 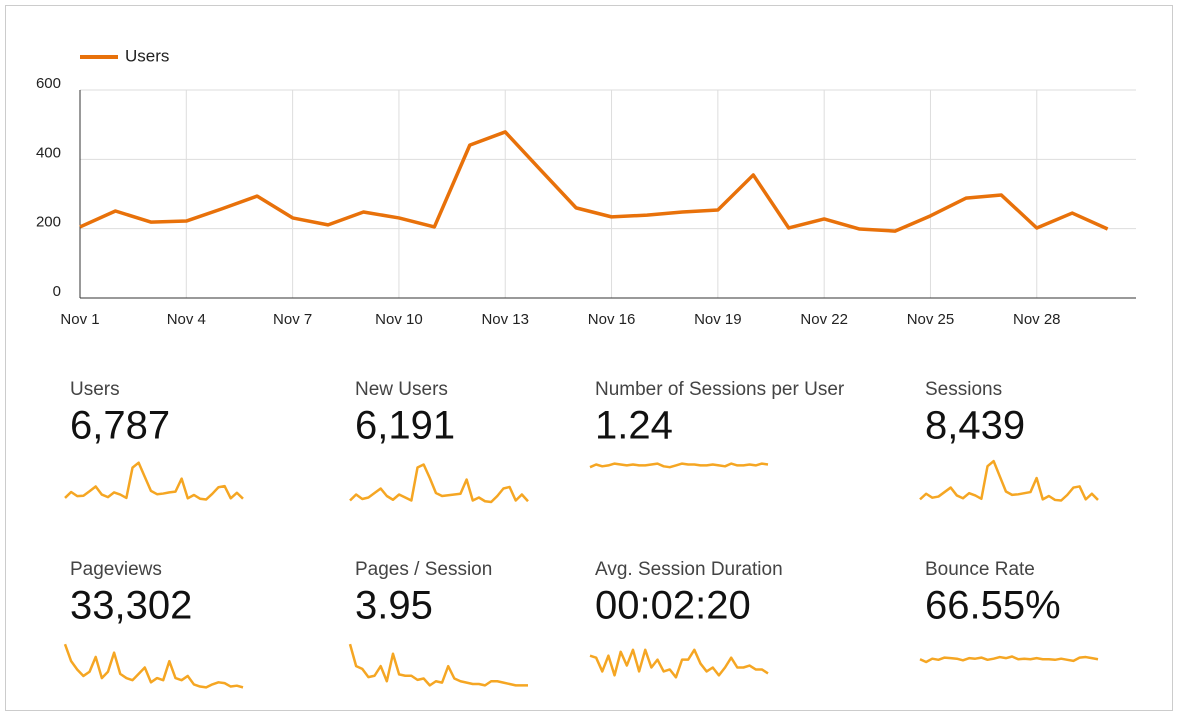 I want to click on line-series, so click(x=594, y=181).